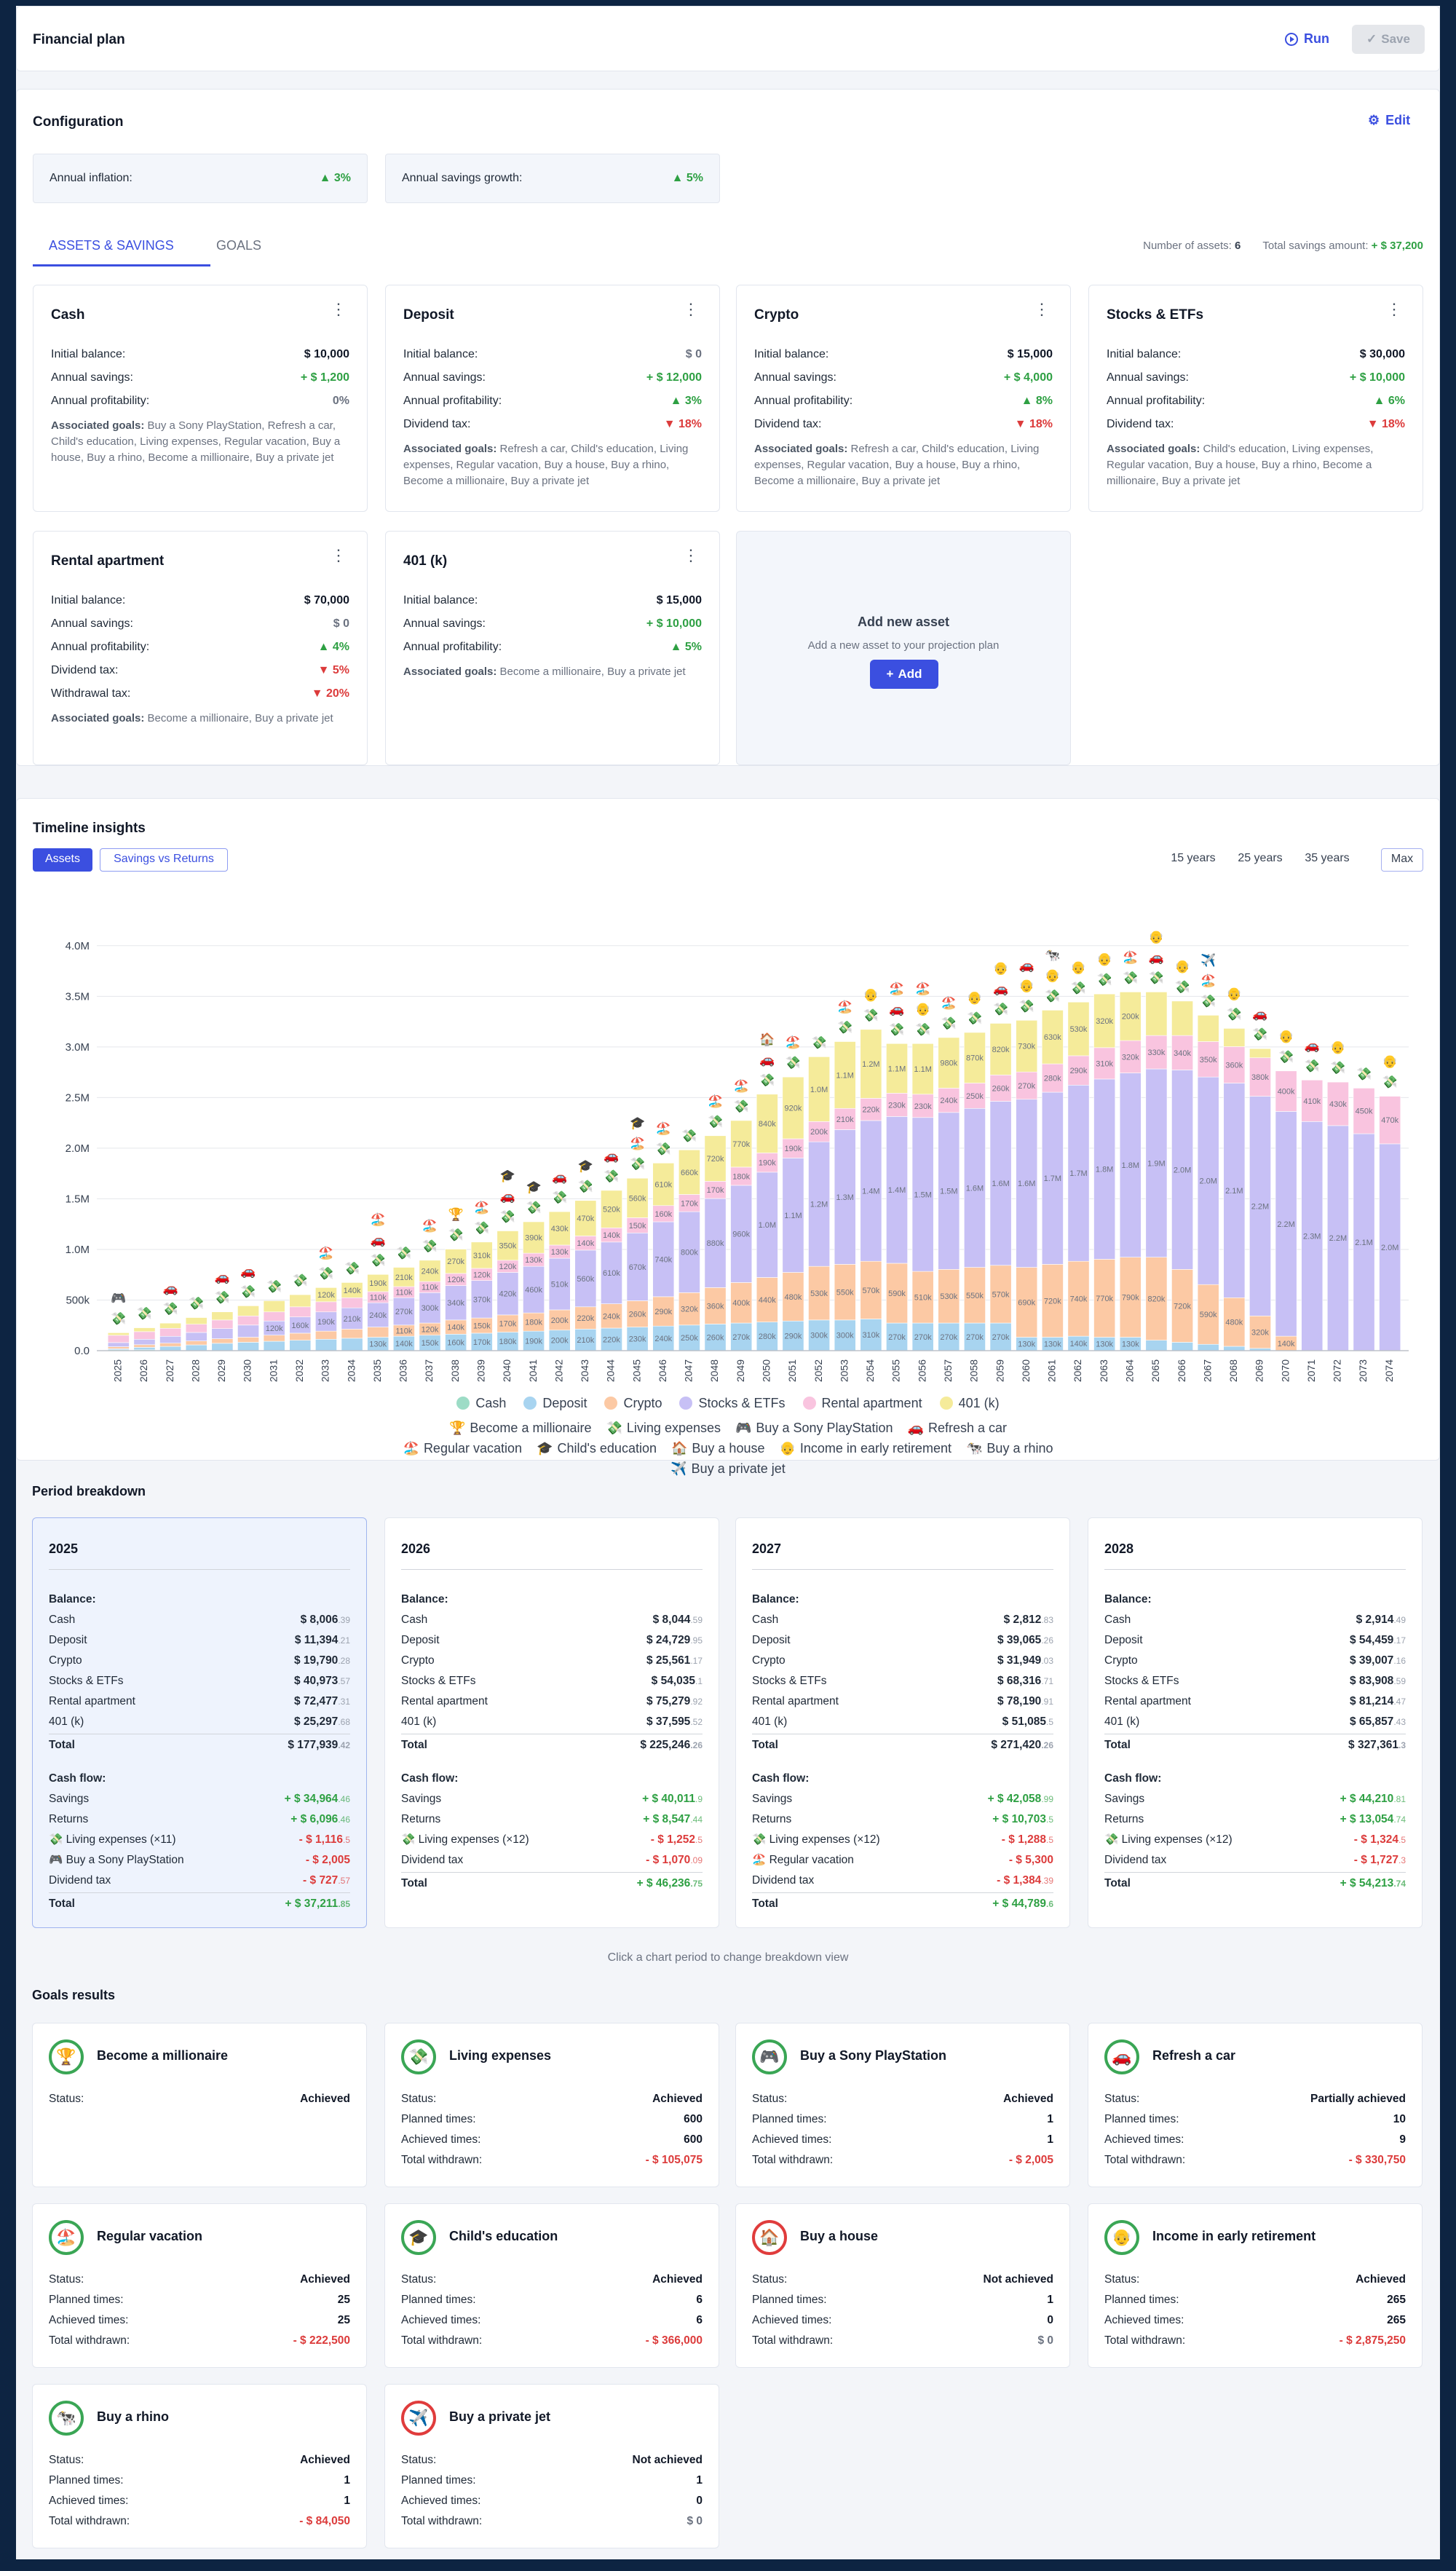  I want to click on legend-item: 401 (k), so click(969, 1404).